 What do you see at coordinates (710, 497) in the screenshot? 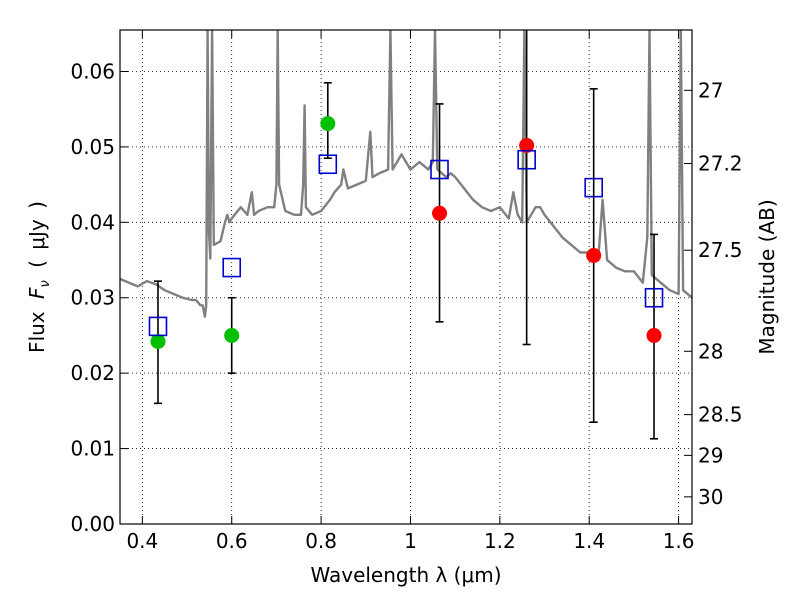
I see `y2-tick-label: 30` at bounding box center [710, 497].